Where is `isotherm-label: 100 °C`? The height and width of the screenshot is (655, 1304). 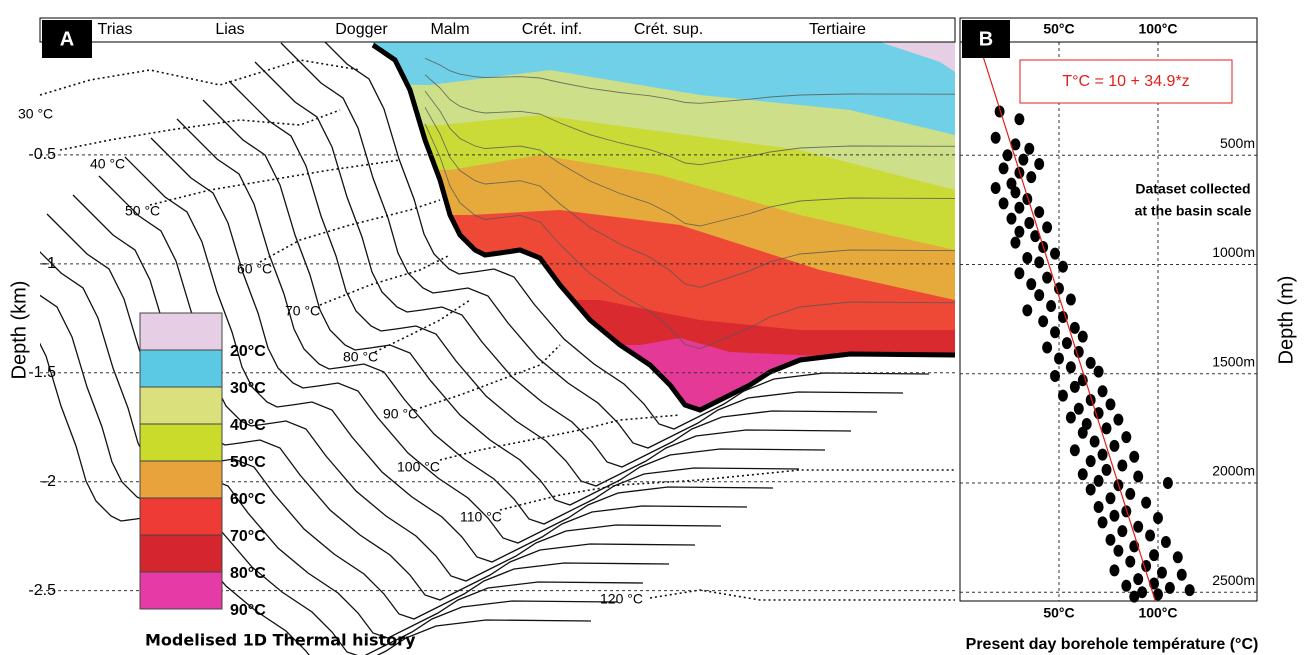 isotherm-label: 100 °C is located at coordinates (418, 467).